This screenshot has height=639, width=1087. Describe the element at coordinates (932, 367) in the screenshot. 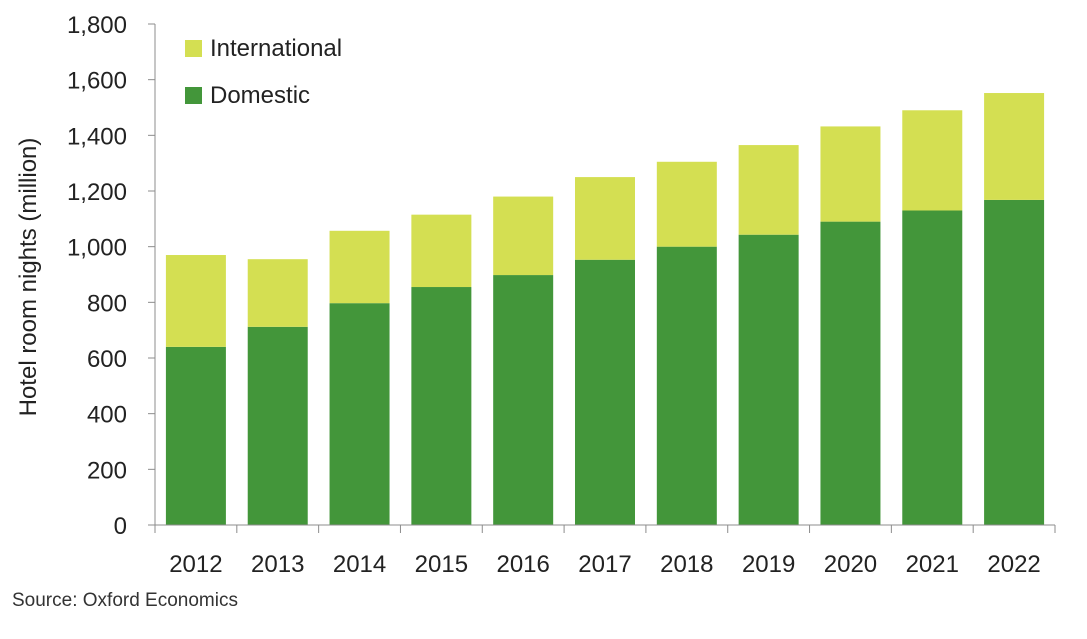

I see `bar-domestic-2021` at that location.